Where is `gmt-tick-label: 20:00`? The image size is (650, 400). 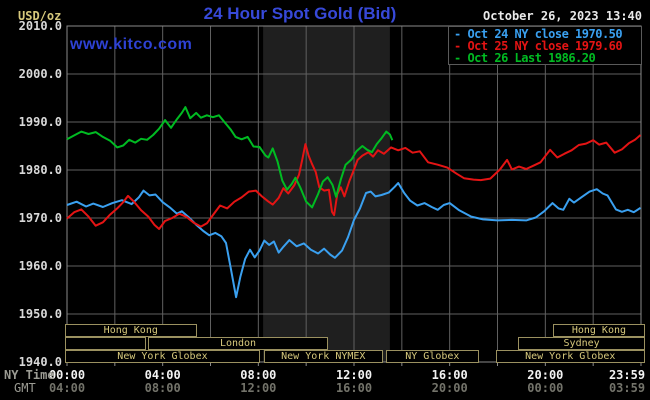
gmt-tick-label: 20:00 is located at coordinates (449, 388).